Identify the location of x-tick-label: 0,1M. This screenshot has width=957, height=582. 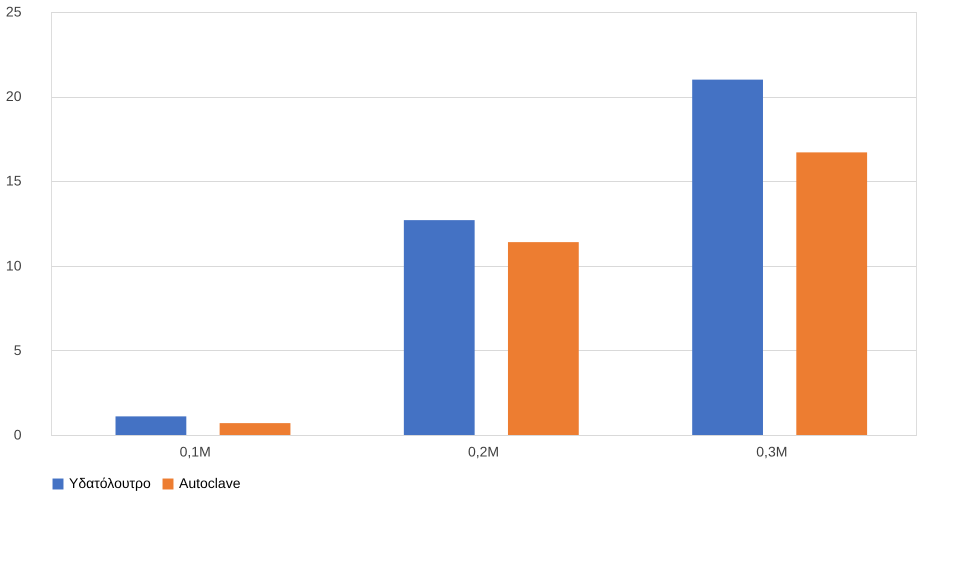
(195, 452).